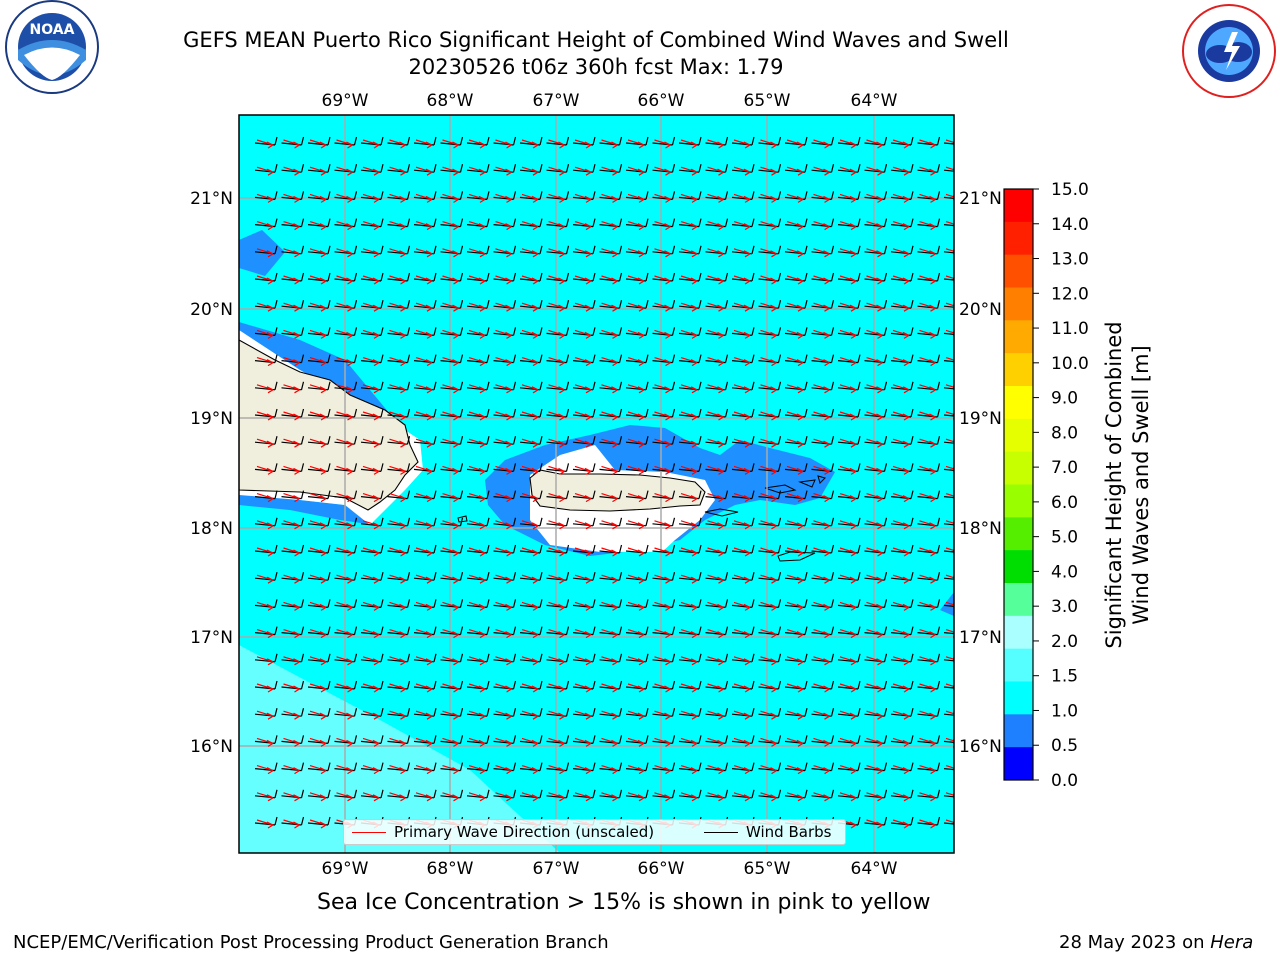  I want to click on lat-tick-left: 20°N, so click(211, 310).